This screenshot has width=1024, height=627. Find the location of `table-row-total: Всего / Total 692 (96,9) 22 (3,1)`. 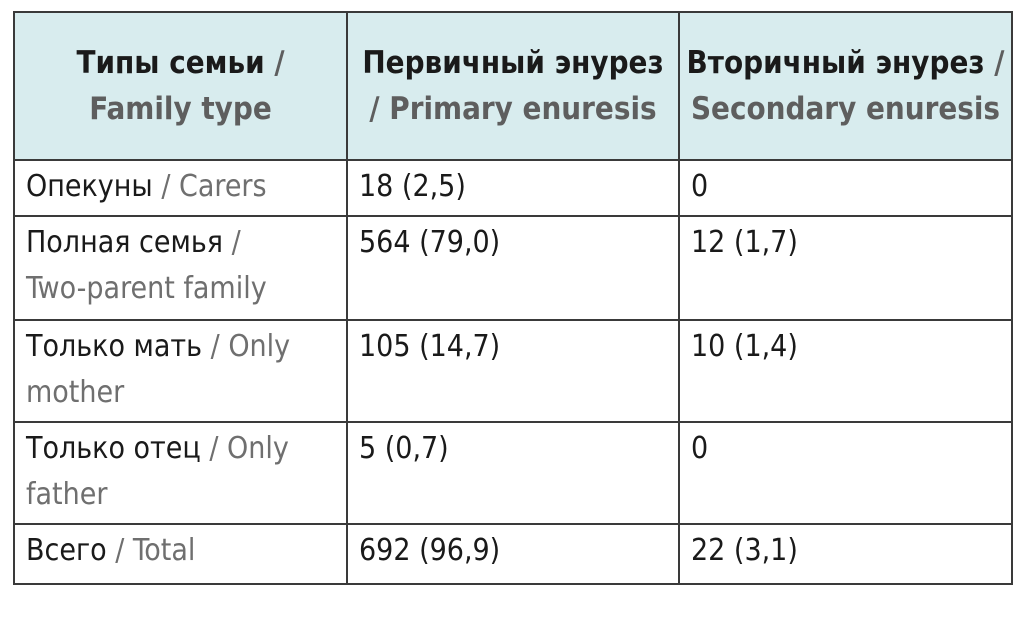

table-row-total: Всего / Total 692 (96,9) 22 (3,1) is located at coordinates (513, 554).